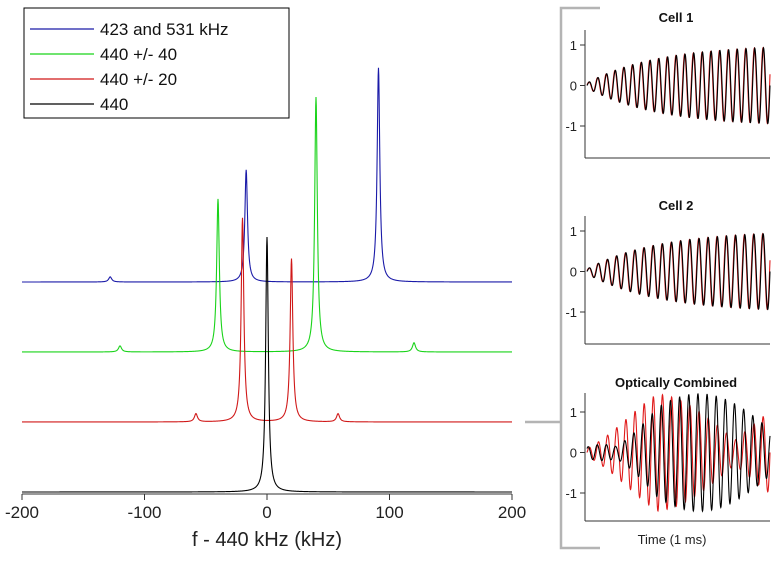 Image resolution: width=781 pixels, height=563 pixels. I want to click on legend-label-2: 440 +/- 40, so click(138, 54).